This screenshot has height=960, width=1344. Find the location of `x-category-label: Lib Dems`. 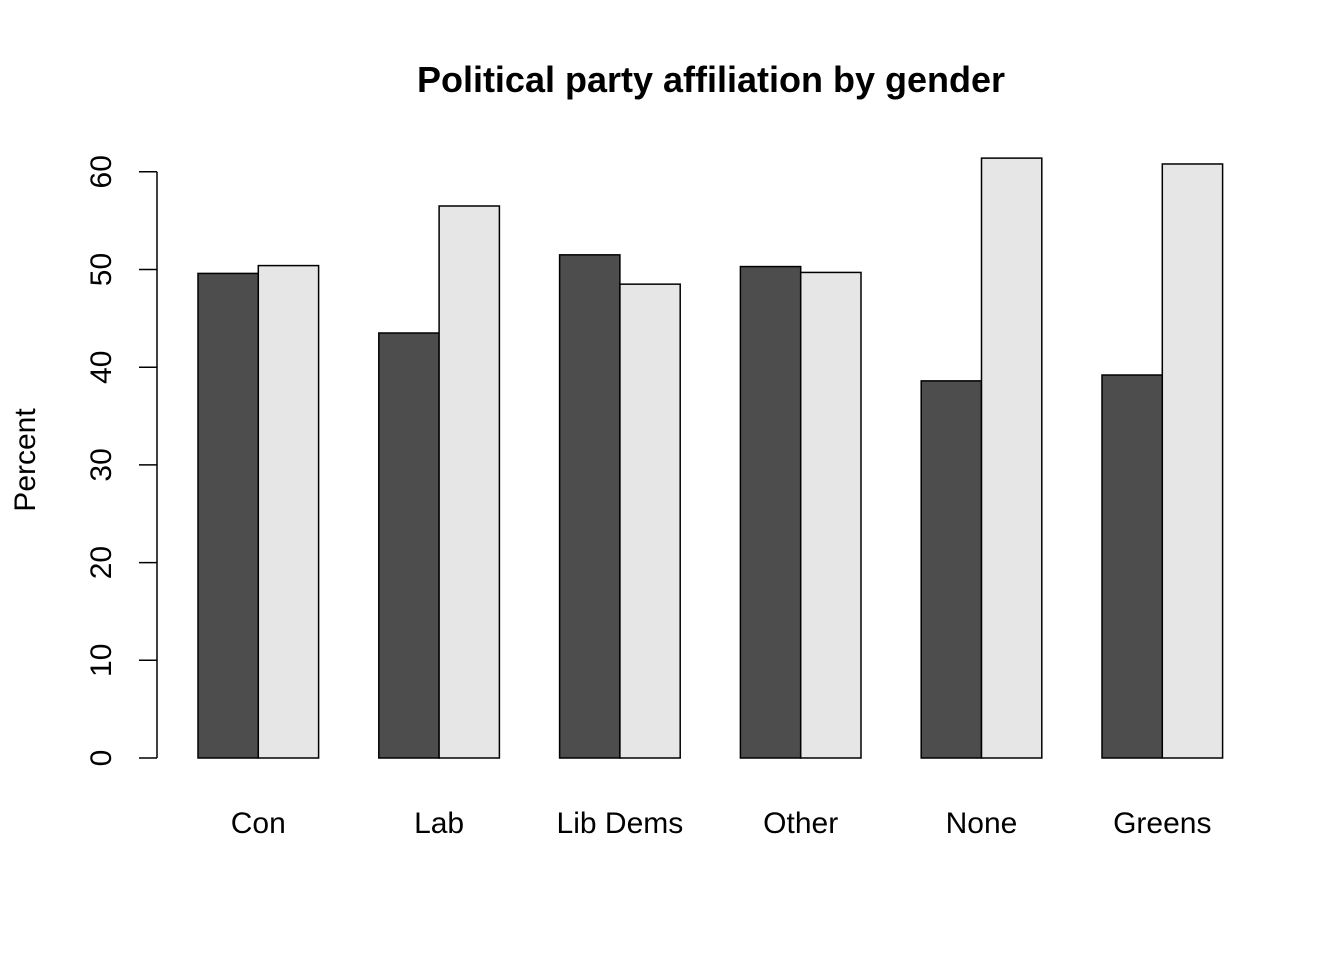

x-category-label: Lib Dems is located at coordinates (620, 823).